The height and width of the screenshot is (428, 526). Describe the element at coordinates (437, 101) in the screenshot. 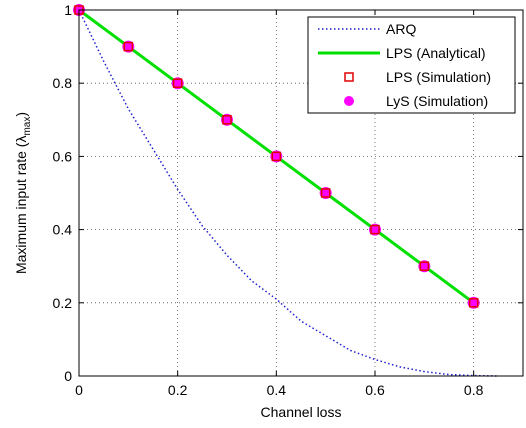

I see `legend-label: LyS (Simulation)` at that location.